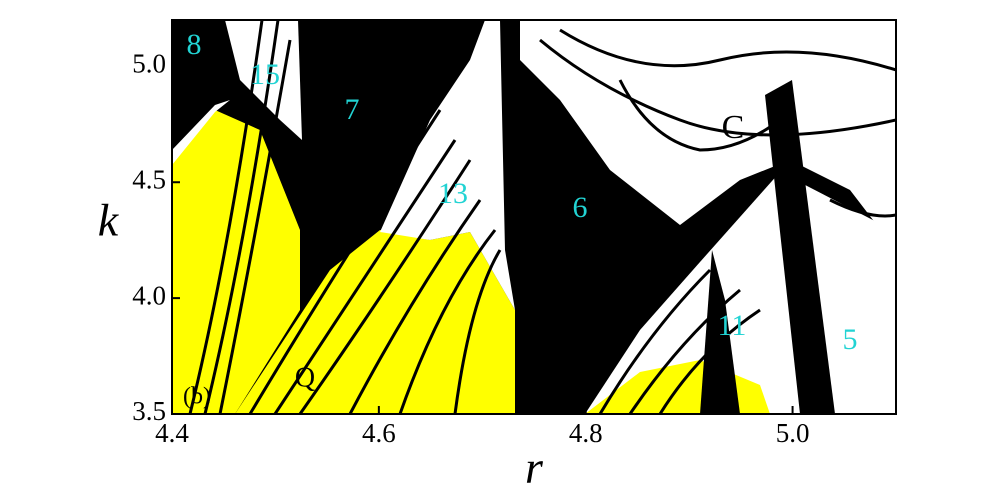 This screenshot has width=1000, height=500. Describe the element at coordinates (850, 339) in the screenshot. I see `annotation: 5` at that location.